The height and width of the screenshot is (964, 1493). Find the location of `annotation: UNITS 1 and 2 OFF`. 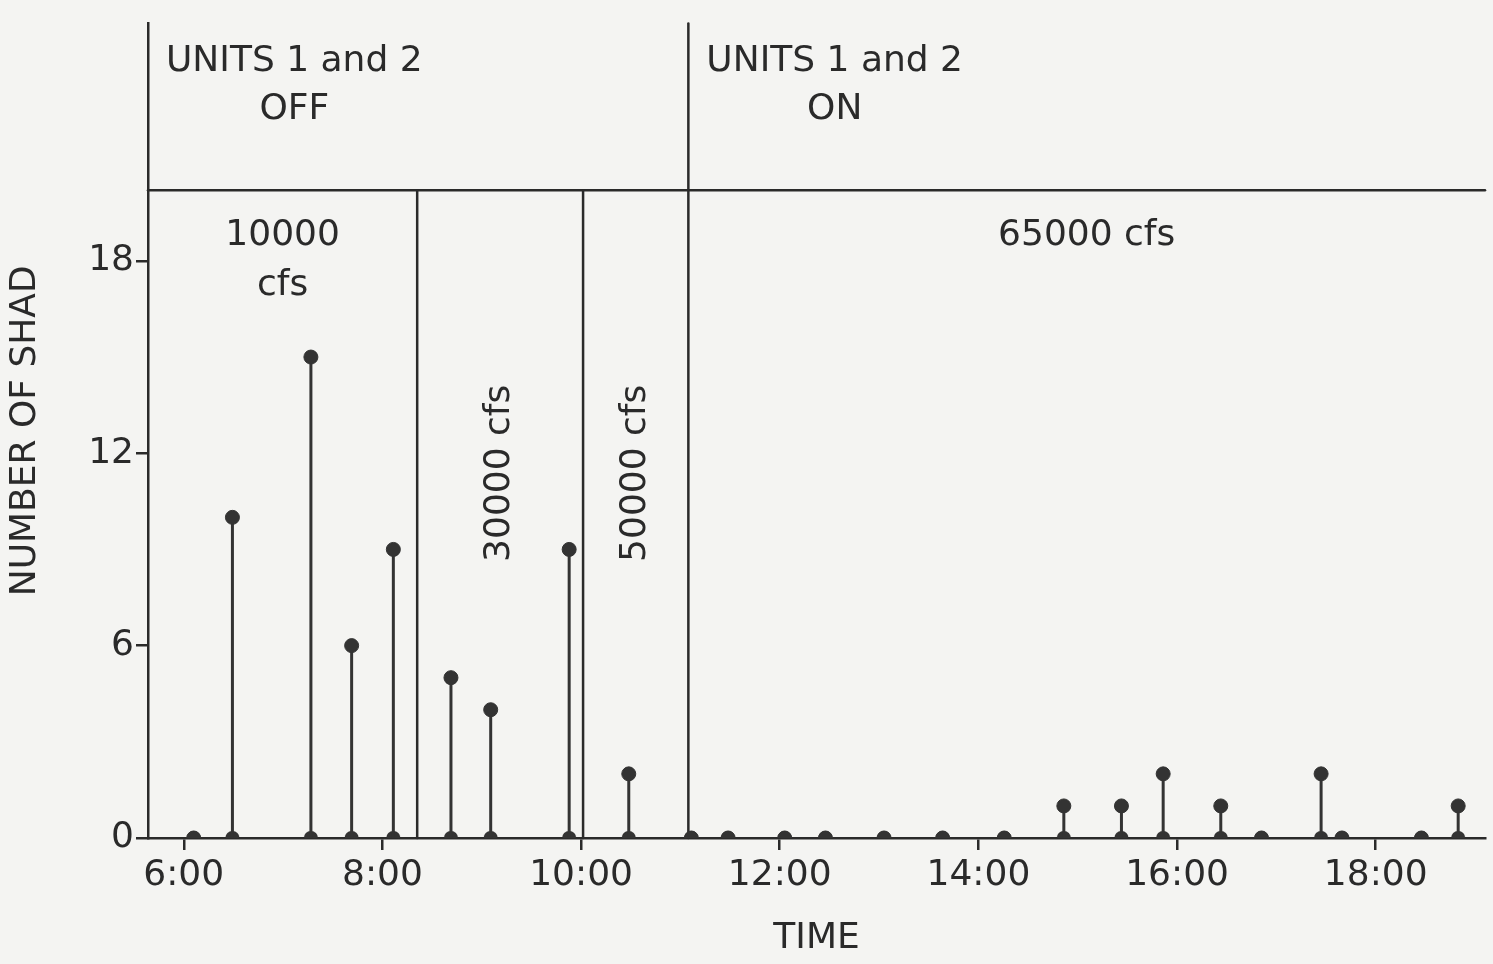

annotation: UNITS 1 and 2 OFF is located at coordinates (294, 82).